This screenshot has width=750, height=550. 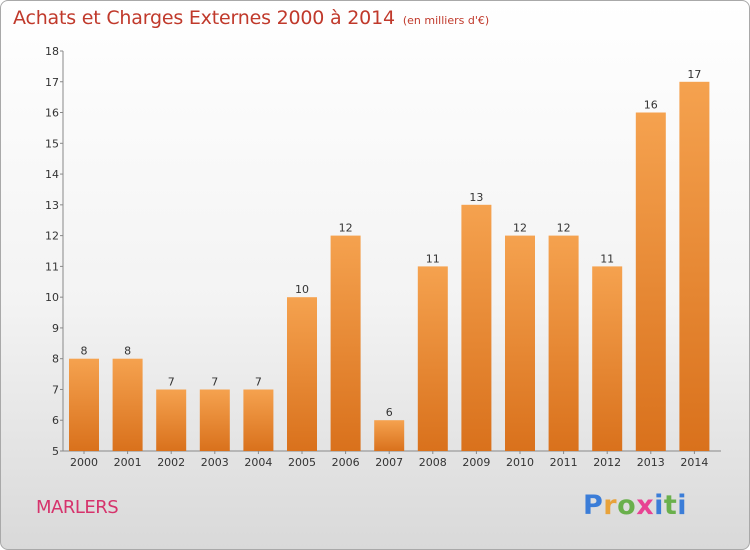 I want to click on bar-value-label: 6, so click(x=389, y=412).